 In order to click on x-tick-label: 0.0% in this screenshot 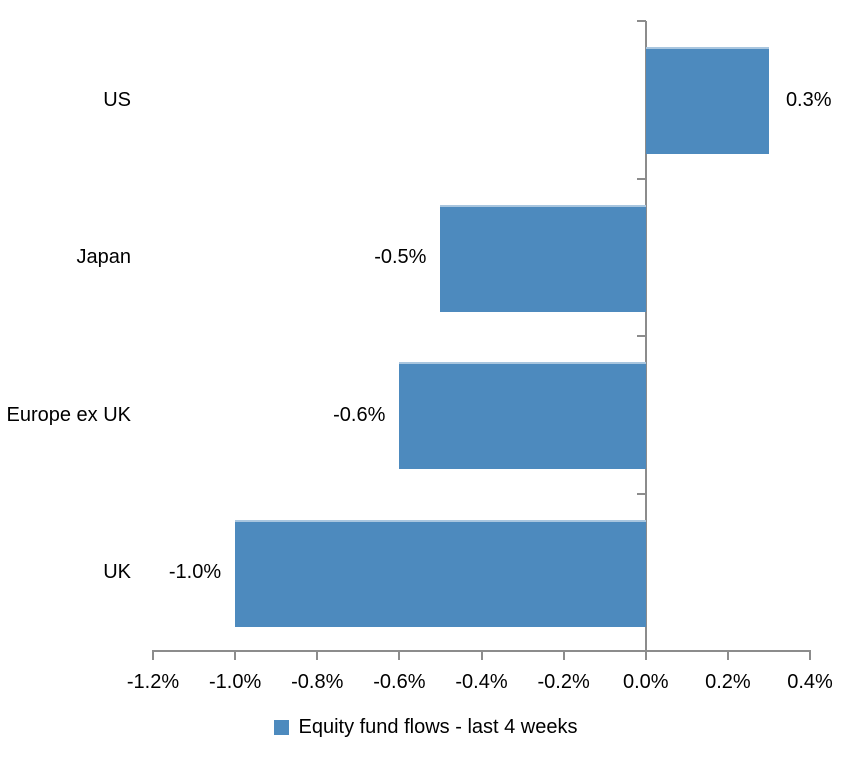, I will do `click(645, 682)`.